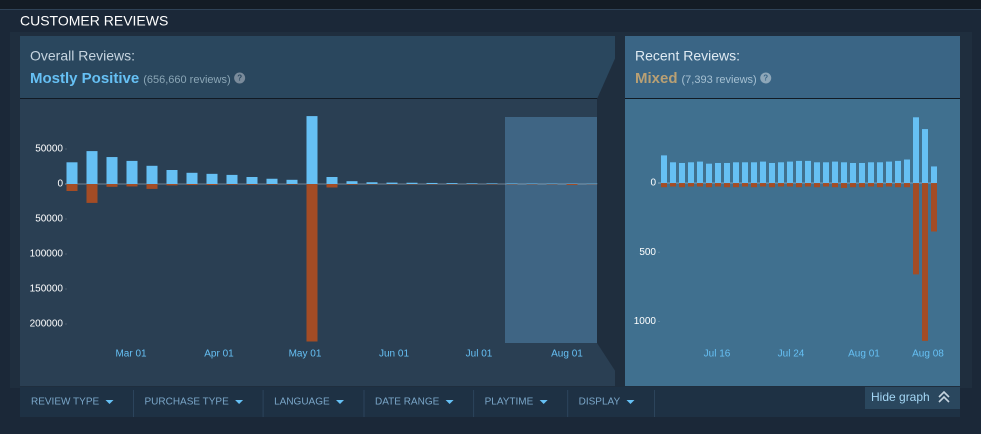  What do you see at coordinates (407, 402) in the screenshot?
I see `filter-label: DATE RANGE` at bounding box center [407, 402].